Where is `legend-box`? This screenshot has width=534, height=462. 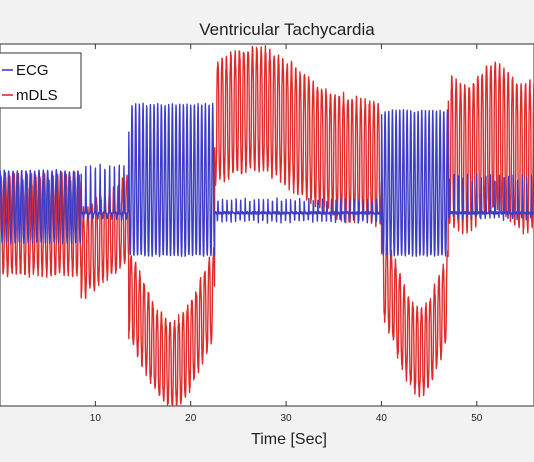 legend-box is located at coordinates (41, 80).